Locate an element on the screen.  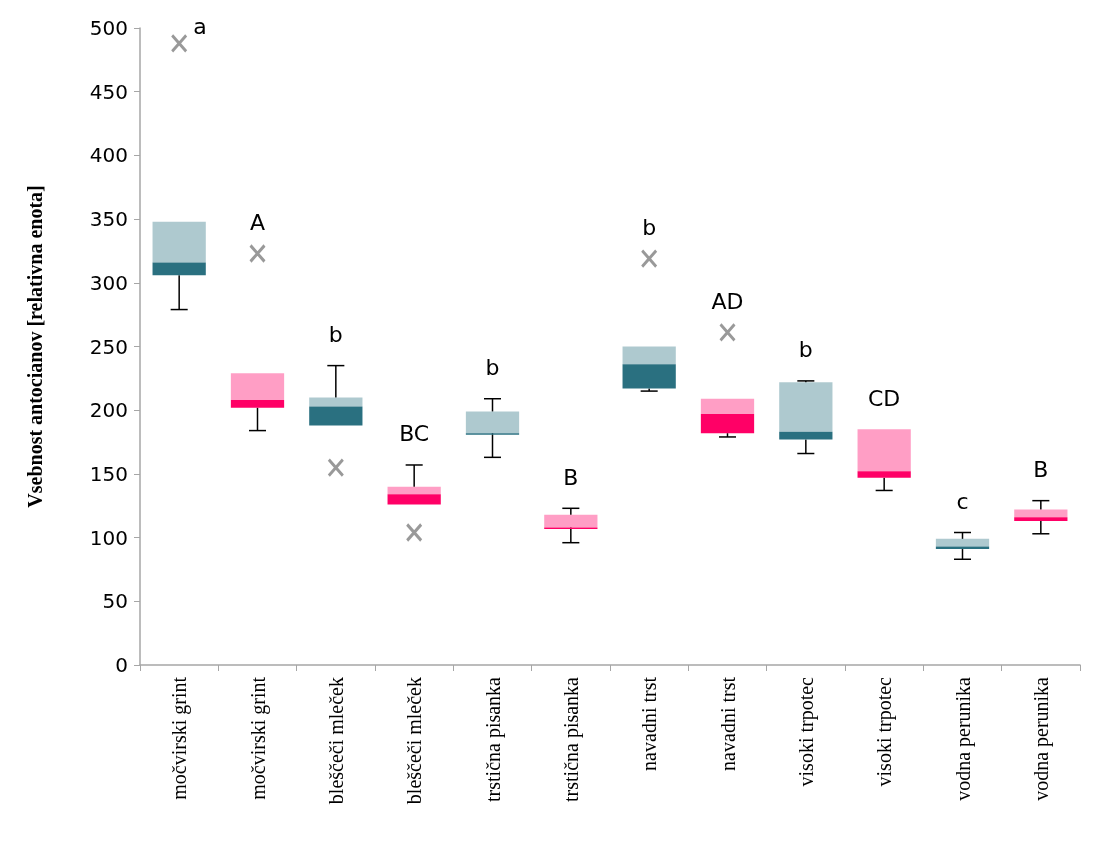
y-tick-label: 0 is located at coordinates (121, 665).